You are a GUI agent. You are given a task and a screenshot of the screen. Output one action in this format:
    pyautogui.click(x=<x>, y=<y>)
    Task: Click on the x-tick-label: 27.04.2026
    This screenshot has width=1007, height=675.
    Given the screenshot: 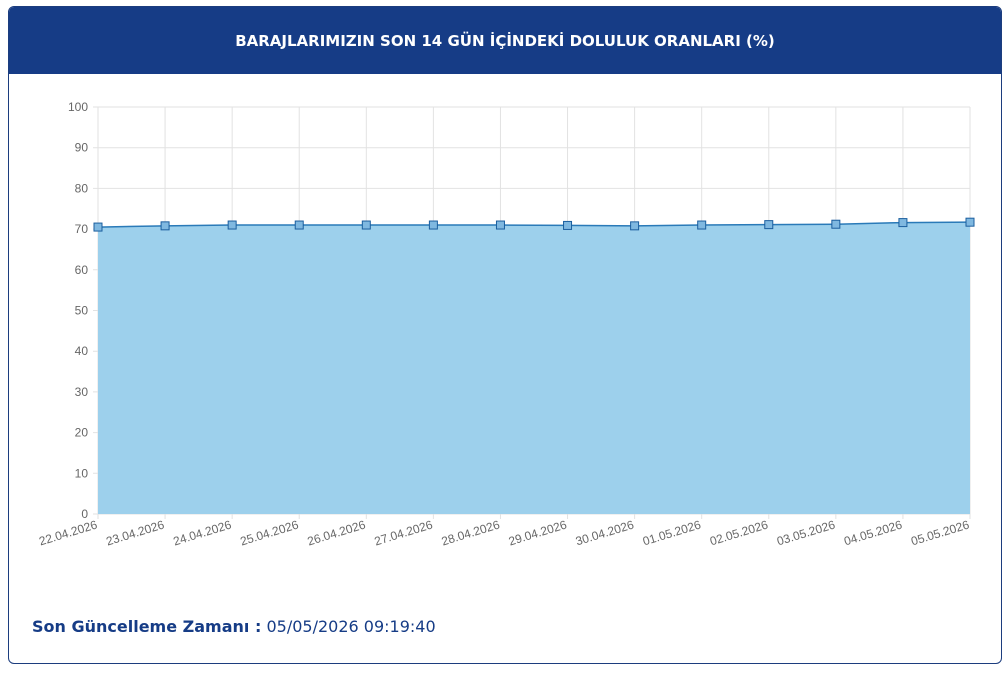 What is the action you would take?
    pyautogui.click(x=404, y=532)
    